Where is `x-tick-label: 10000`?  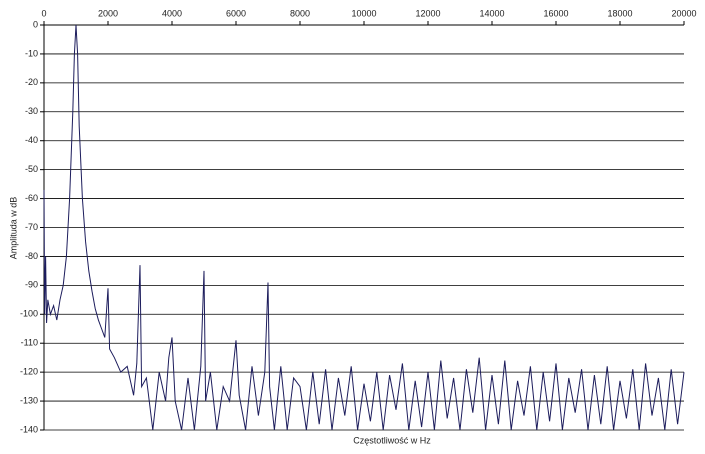
x-tick-label: 10000 is located at coordinates (363, 13).